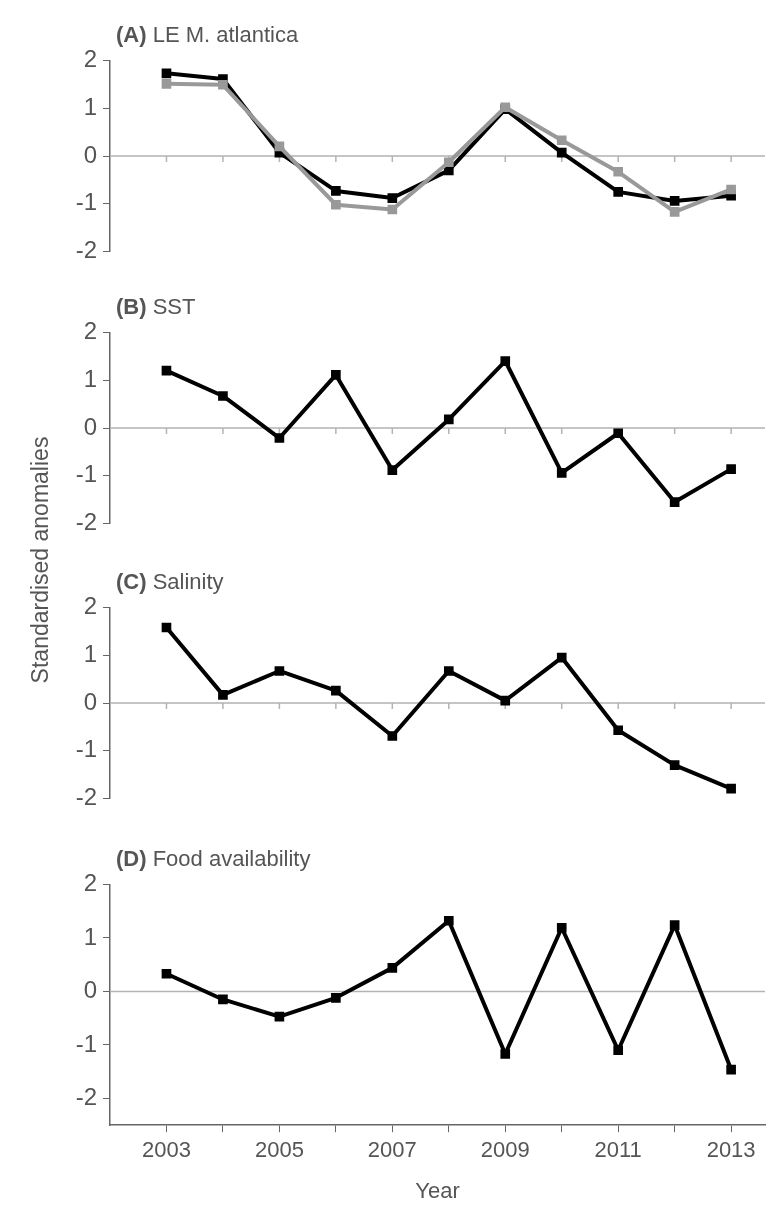  Describe the element at coordinates (392, 1150) in the screenshot. I see `x-tick-label: 2007` at that location.